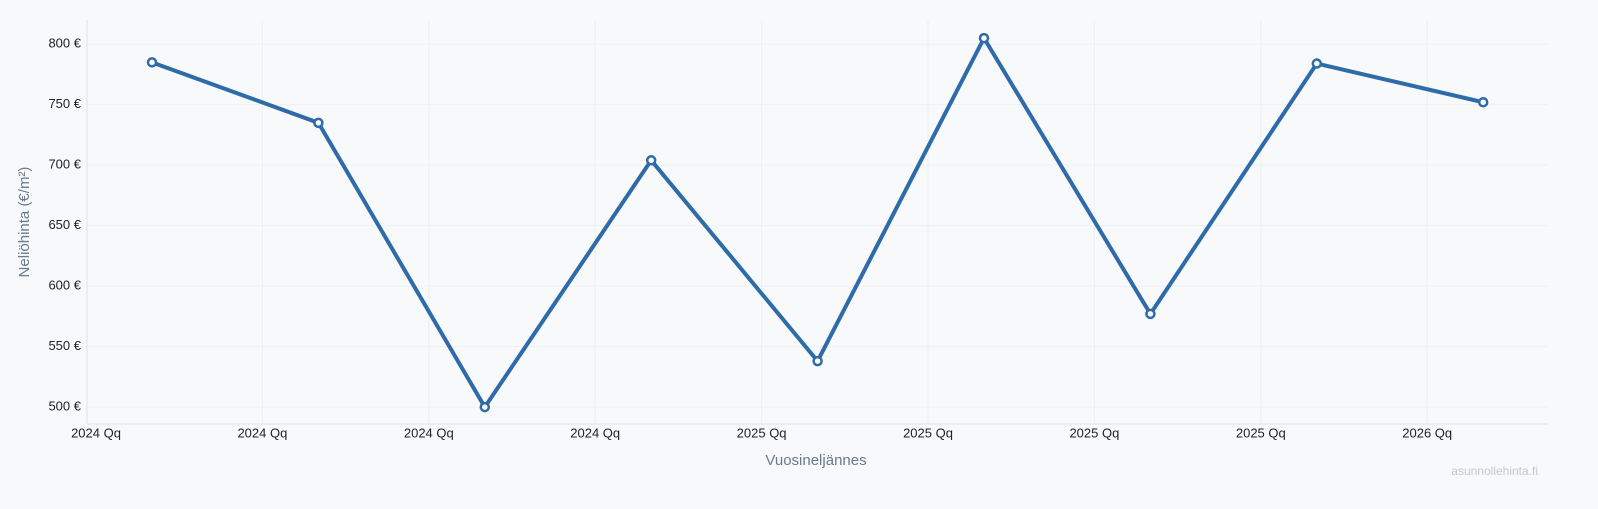 The height and width of the screenshot is (509, 1598). What do you see at coordinates (64, 345) in the screenshot?
I see `y-tick-label: 550 €` at bounding box center [64, 345].